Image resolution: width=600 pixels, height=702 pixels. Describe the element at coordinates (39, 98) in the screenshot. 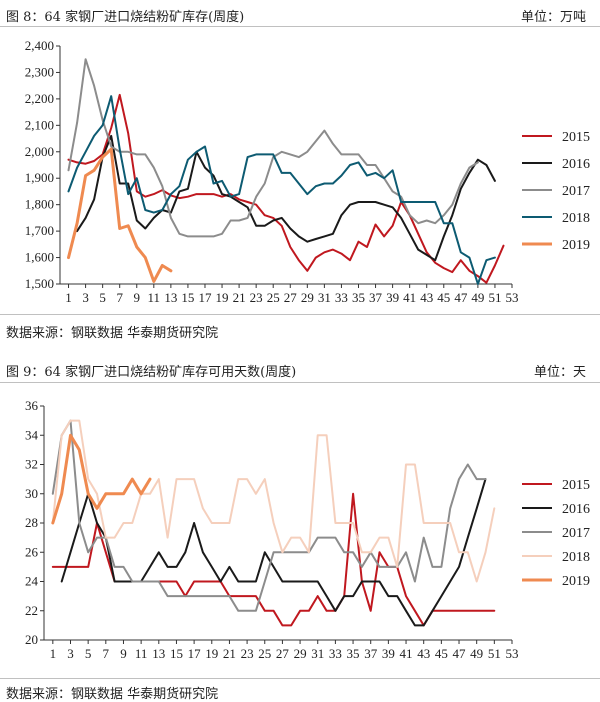

I see `y-tick-label: 2,200` at that location.